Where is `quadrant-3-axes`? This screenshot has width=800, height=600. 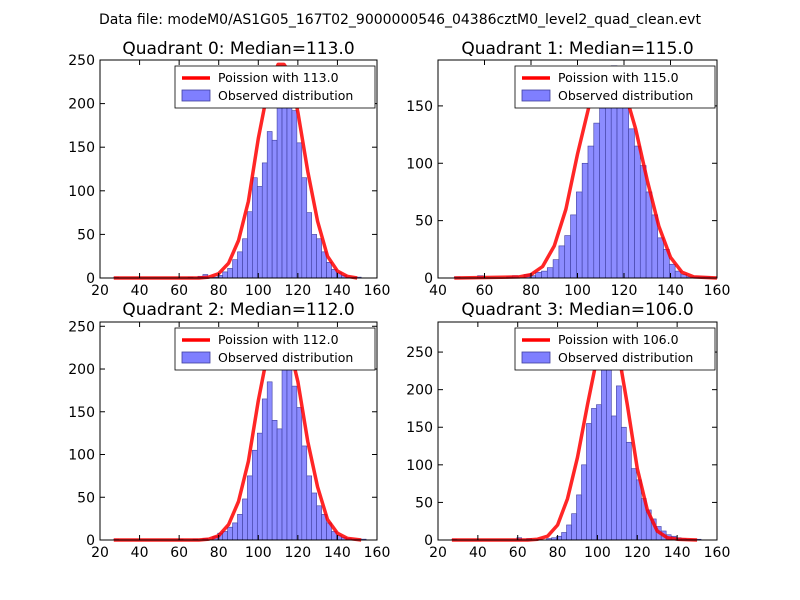 quadrant-3-axes is located at coordinates (577, 431).